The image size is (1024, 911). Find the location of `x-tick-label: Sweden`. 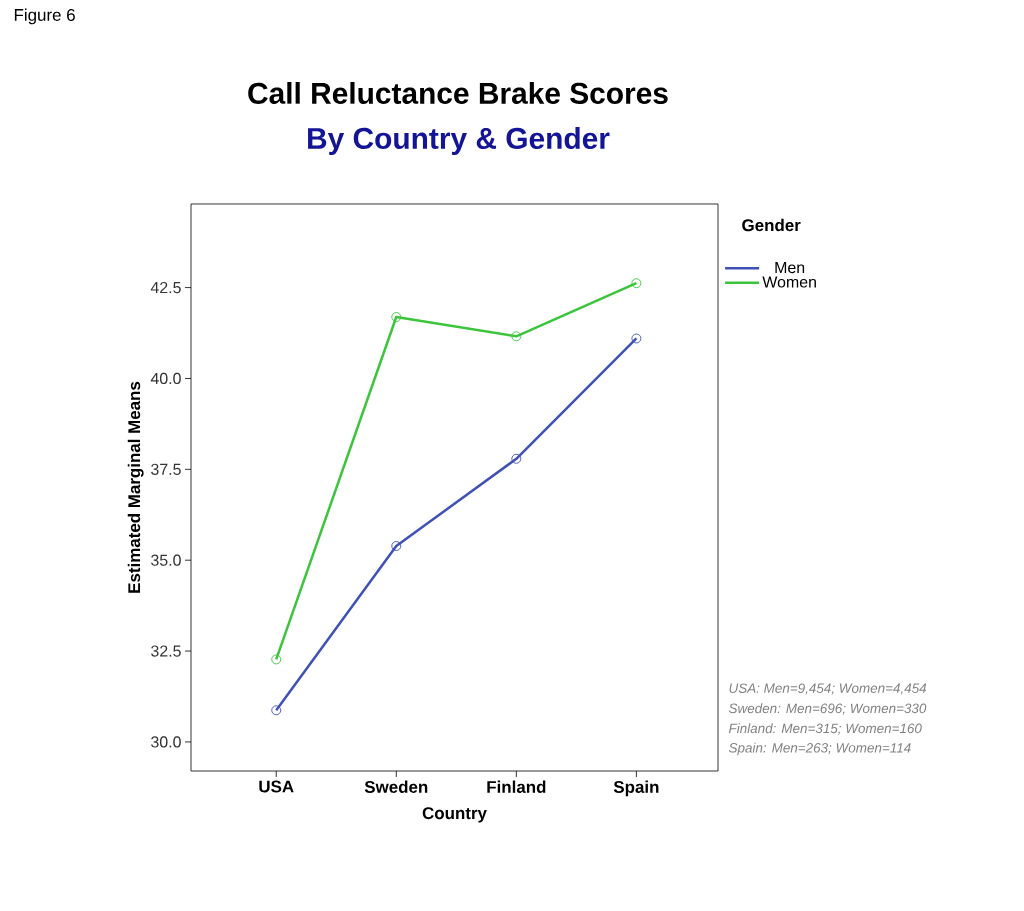

x-tick-label: Sweden is located at coordinates (396, 786).